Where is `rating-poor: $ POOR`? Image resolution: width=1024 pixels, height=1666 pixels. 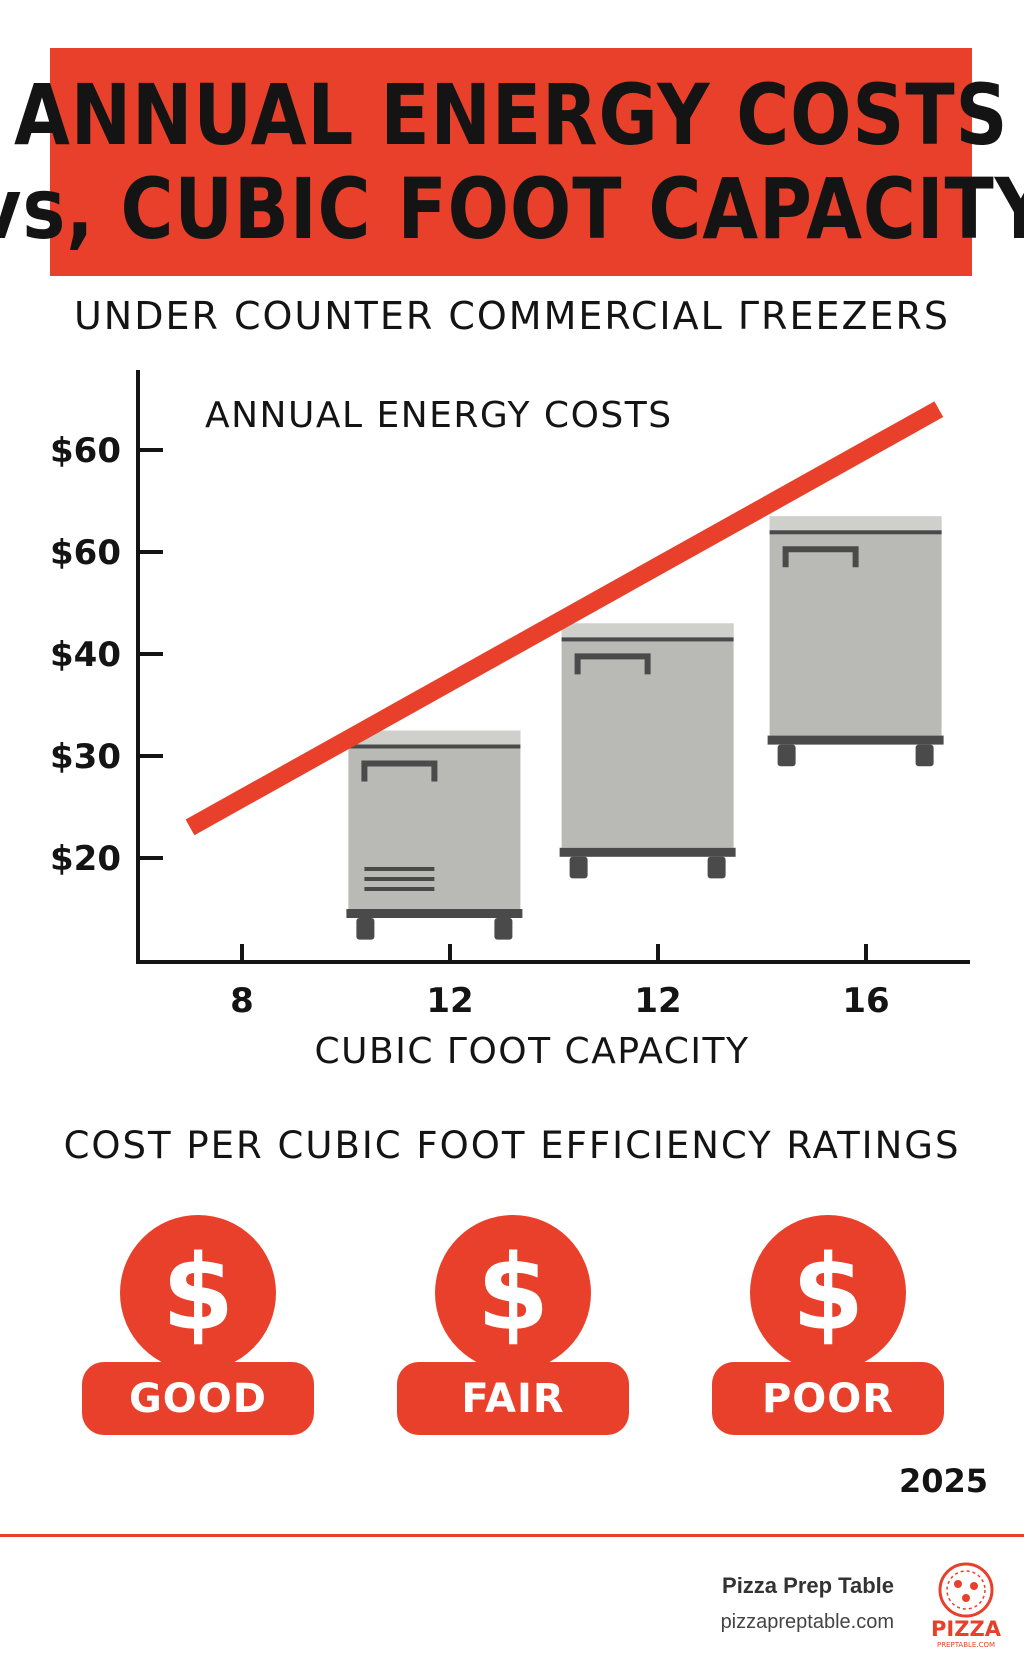
rating-poor: $ POOR is located at coordinates (828, 1325).